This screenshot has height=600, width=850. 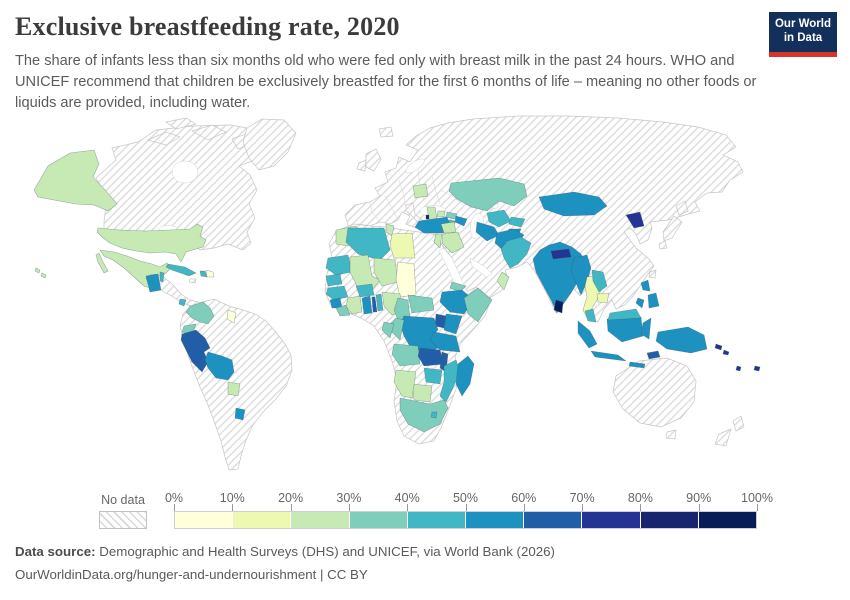 What do you see at coordinates (334, 280) in the screenshot?
I see `country-senegal` at bounding box center [334, 280].